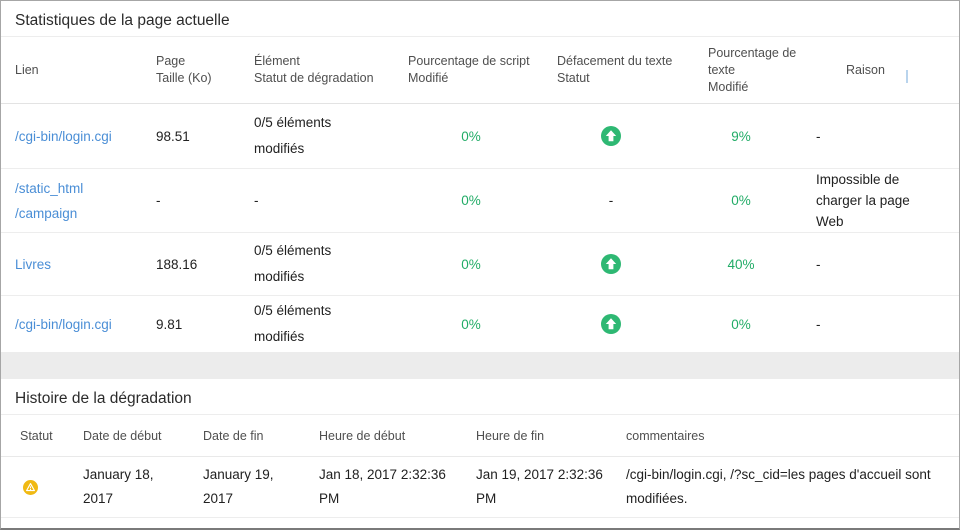 This screenshot has width=960, height=530. What do you see at coordinates (173, 136) in the screenshot?
I see `page-size-cell: 98.51` at bounding box center [173, 136].